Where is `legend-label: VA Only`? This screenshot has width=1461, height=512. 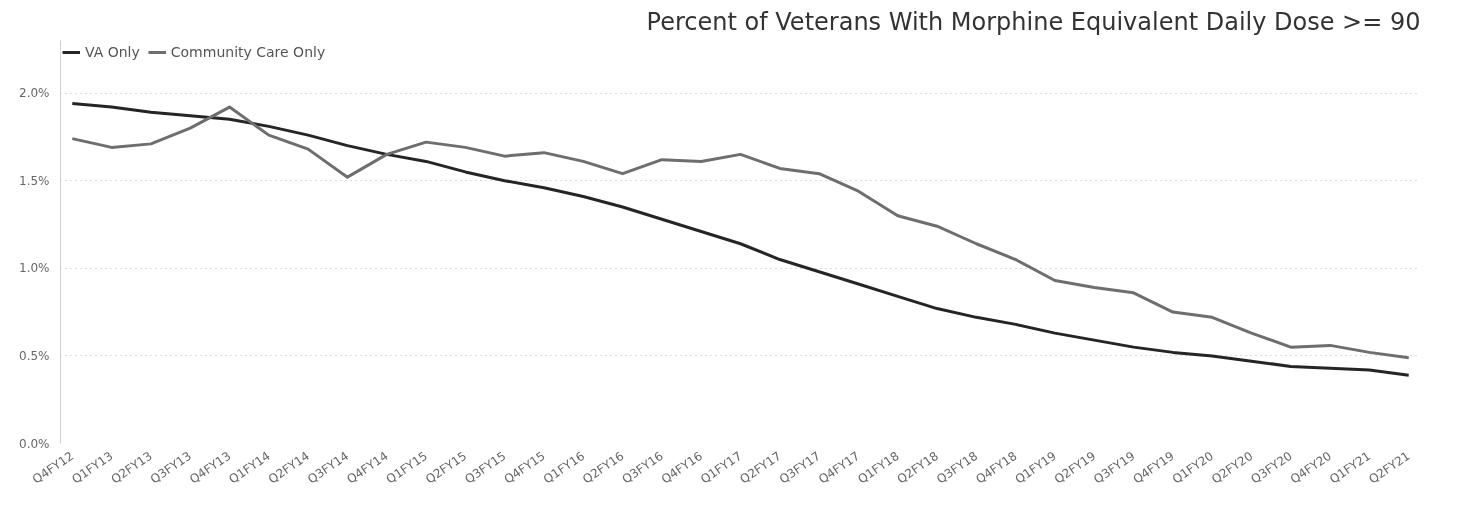 legend-label: VA Only is located at coordinates (112, 52).